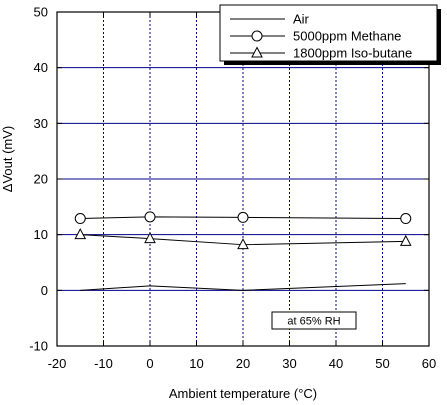  Describe the element at coordinates (289, 363) in the screenshot. I see `x-tick-label: 30` at that location.